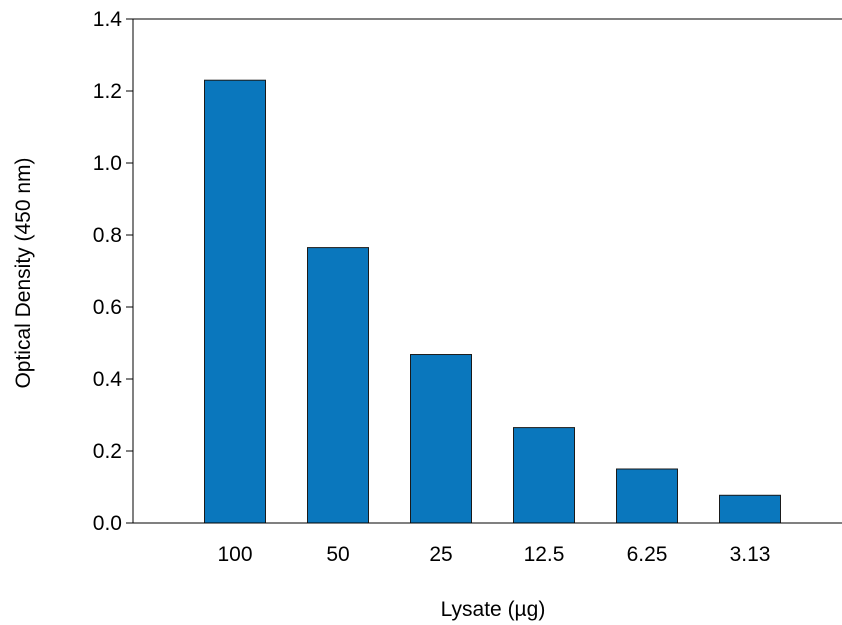 Image resolution: width=842 pixels, height=625 pixels. What do you see at coordinates (107, 451) in the screenshot?
I see `y-tick-label: 0.2` at bounding box center [107, 451].